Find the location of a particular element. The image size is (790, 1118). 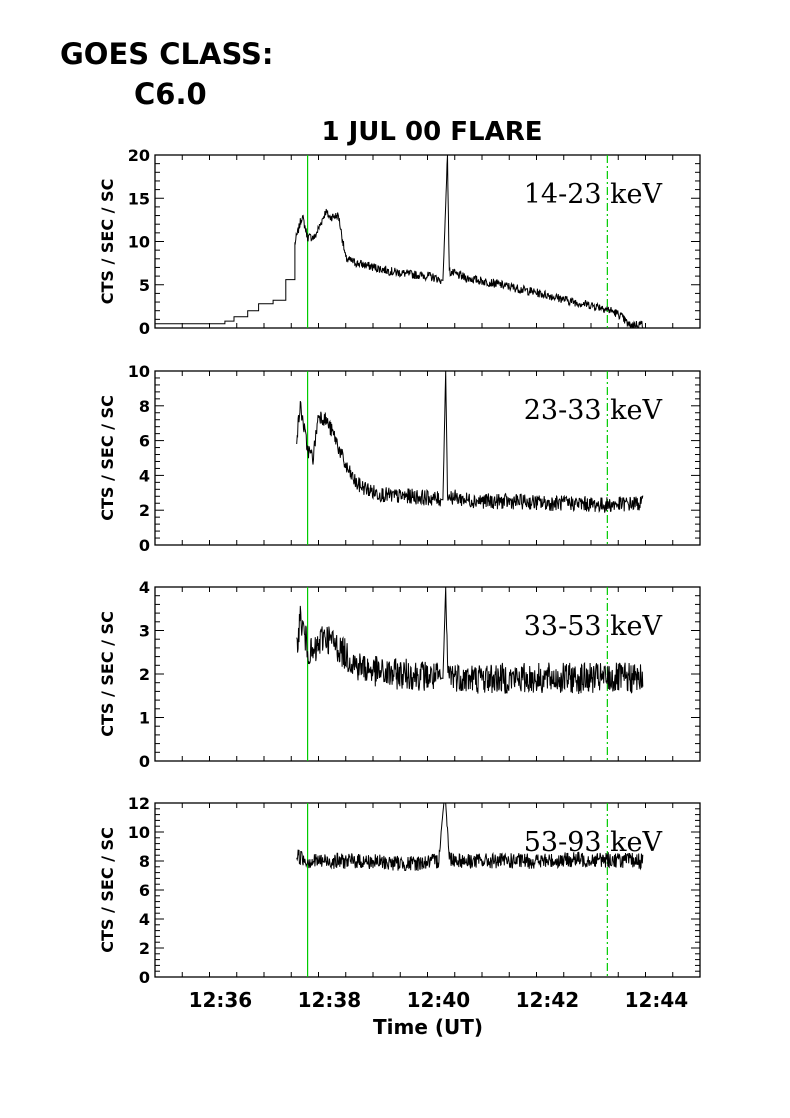

chart-title: 1 JUL 00 FLARE is located at coordinates (431, 132).